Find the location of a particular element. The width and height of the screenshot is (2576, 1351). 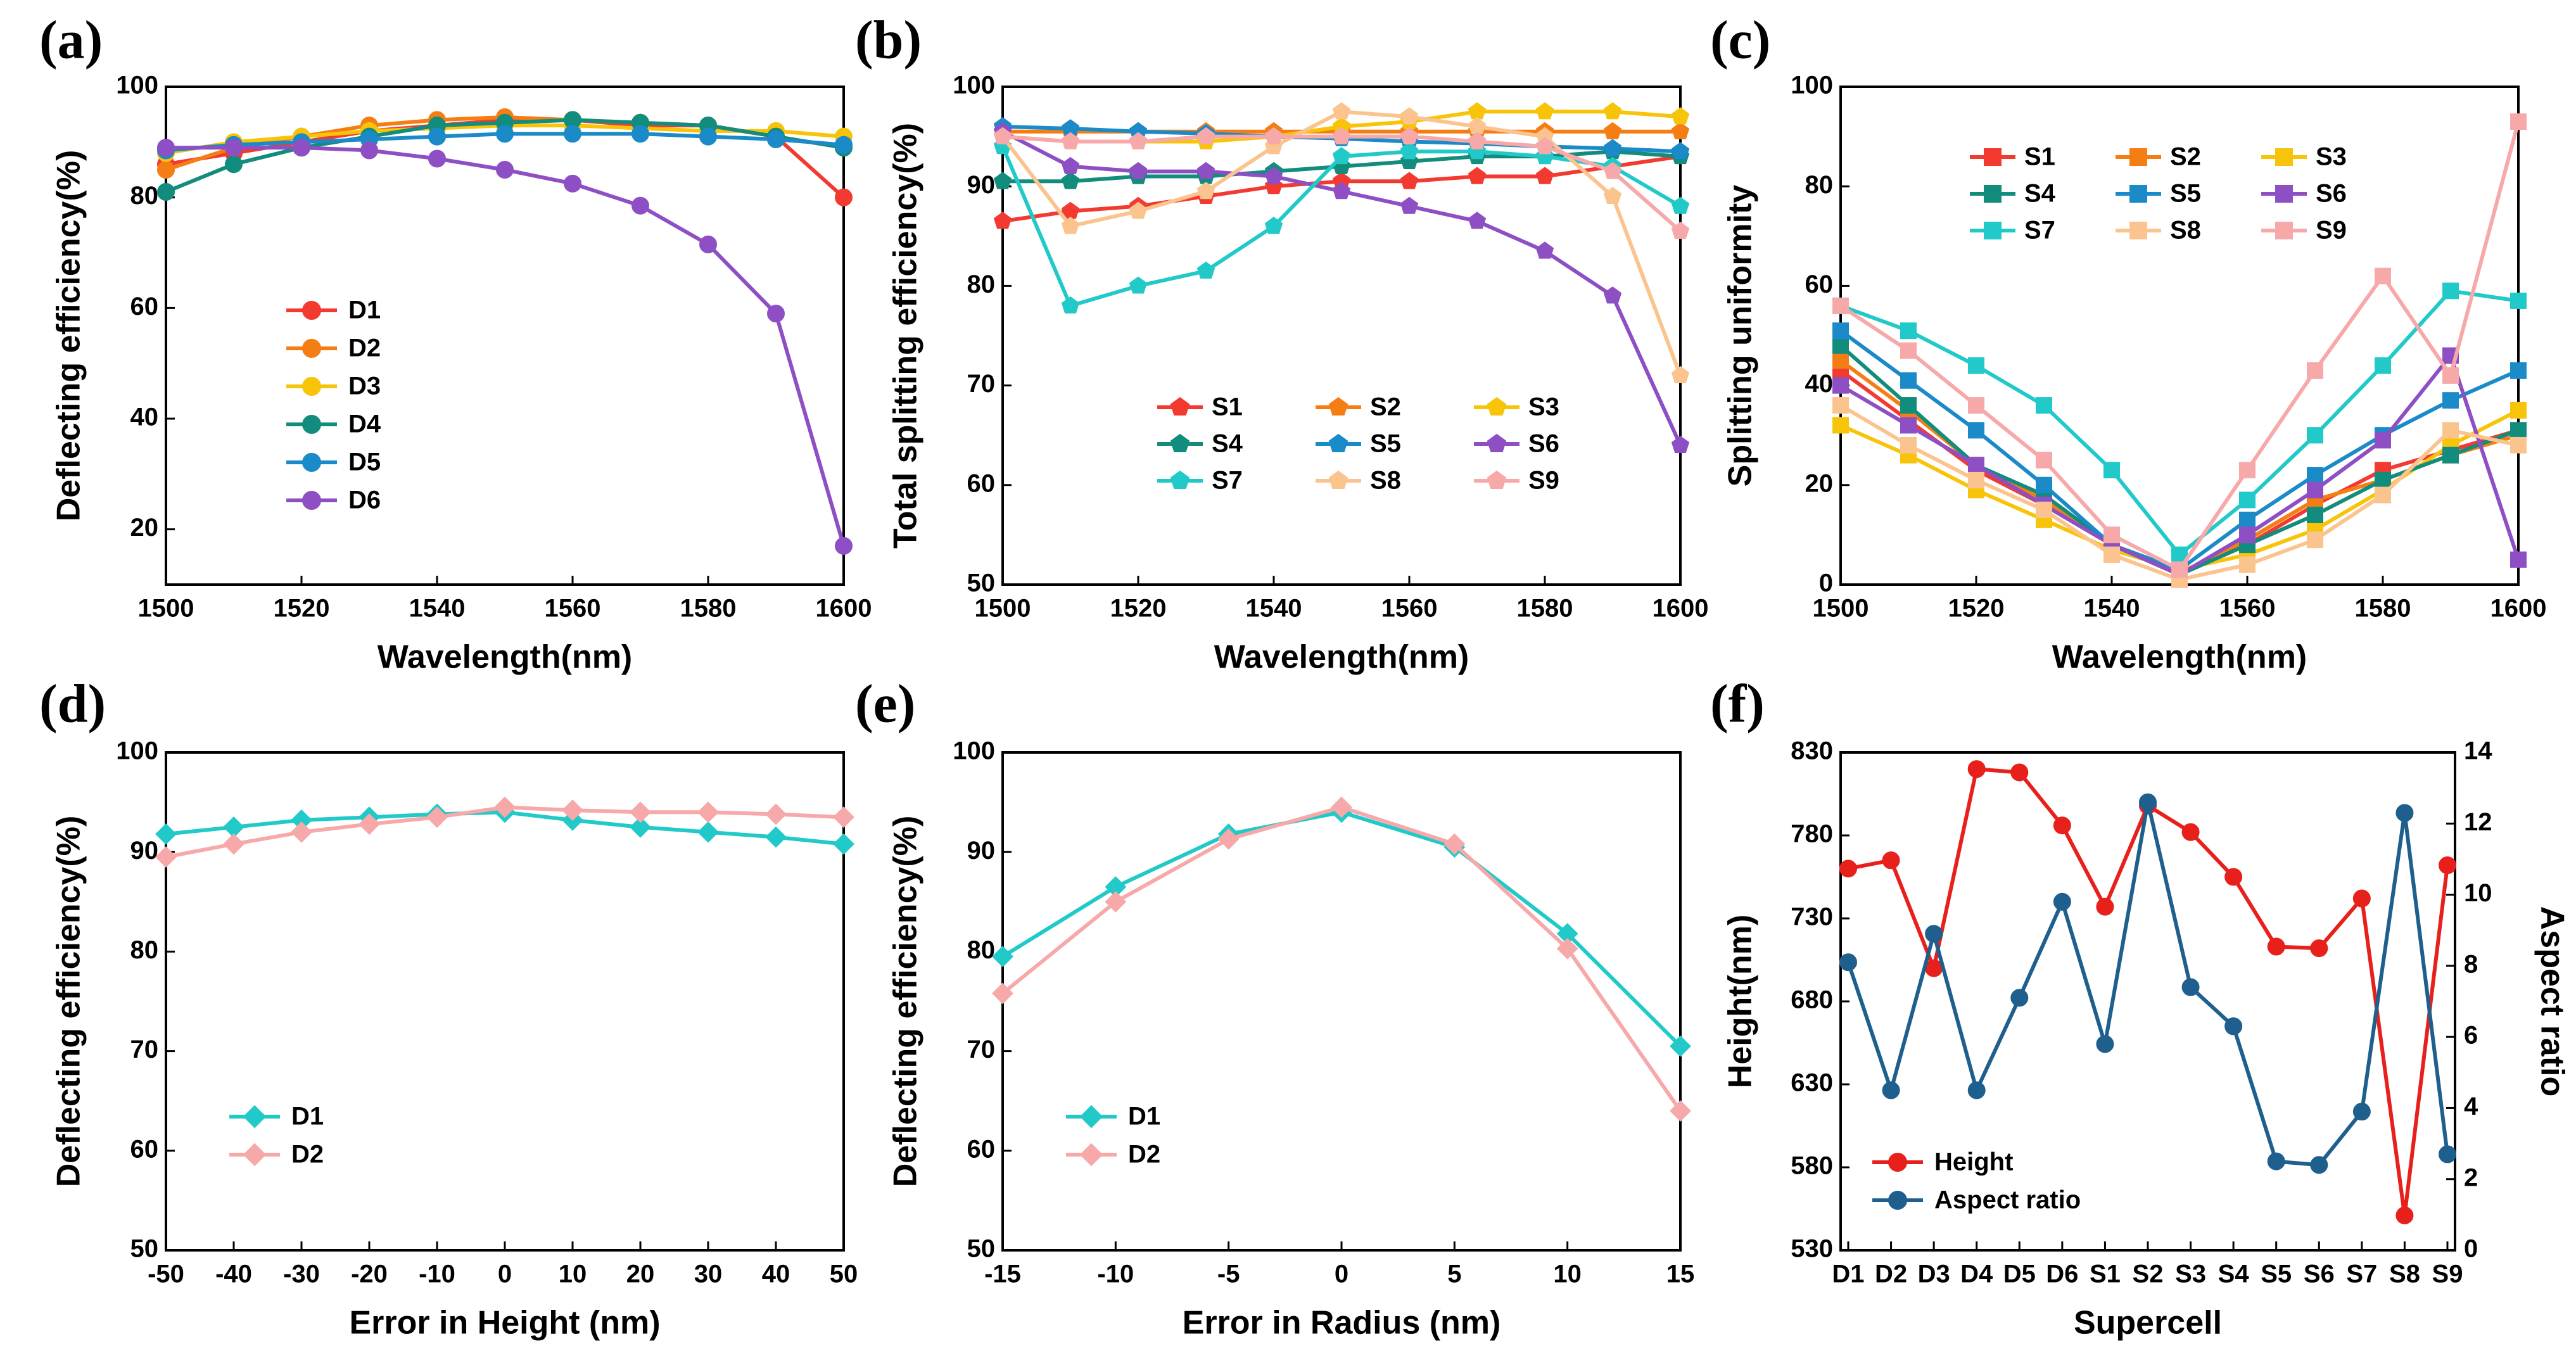

x-tick-label: S3 is located at coordinates (2190, 1274).